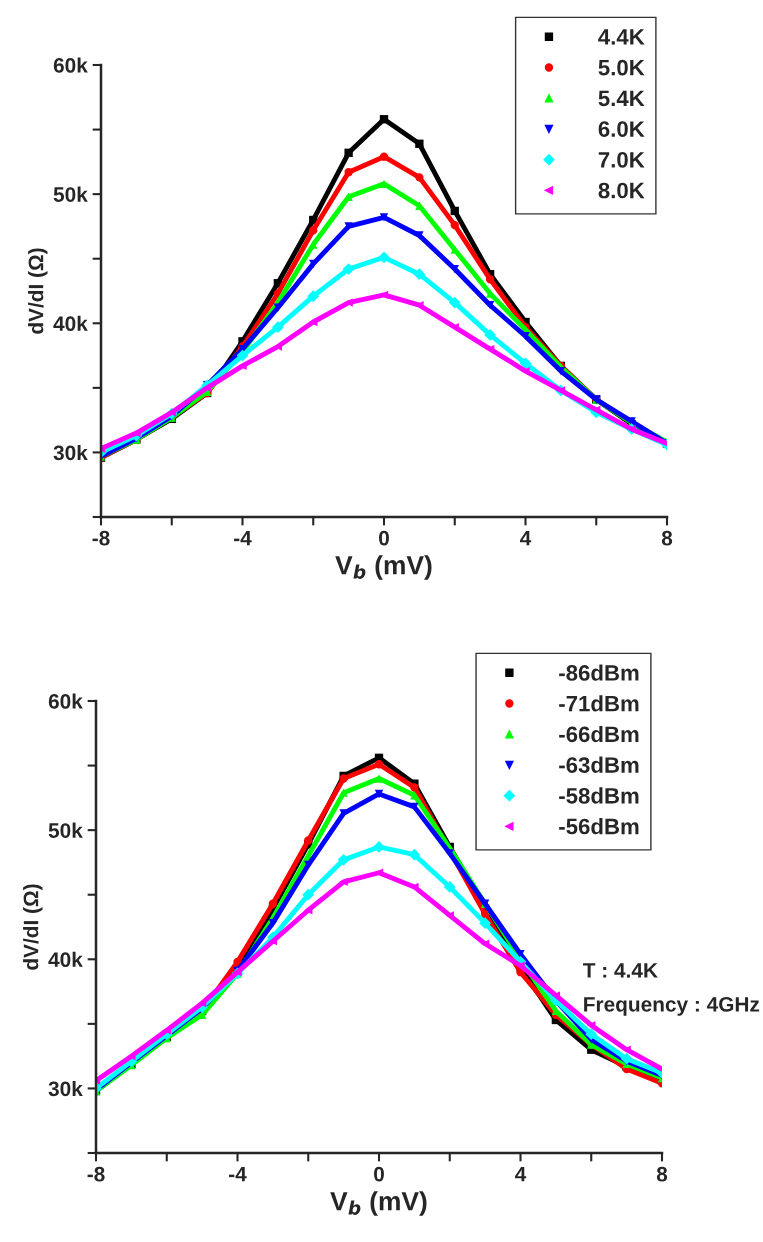 This screenshot has width=763, height=1242. I want to click on annotation: T : 4.4K, so click(620, 970).